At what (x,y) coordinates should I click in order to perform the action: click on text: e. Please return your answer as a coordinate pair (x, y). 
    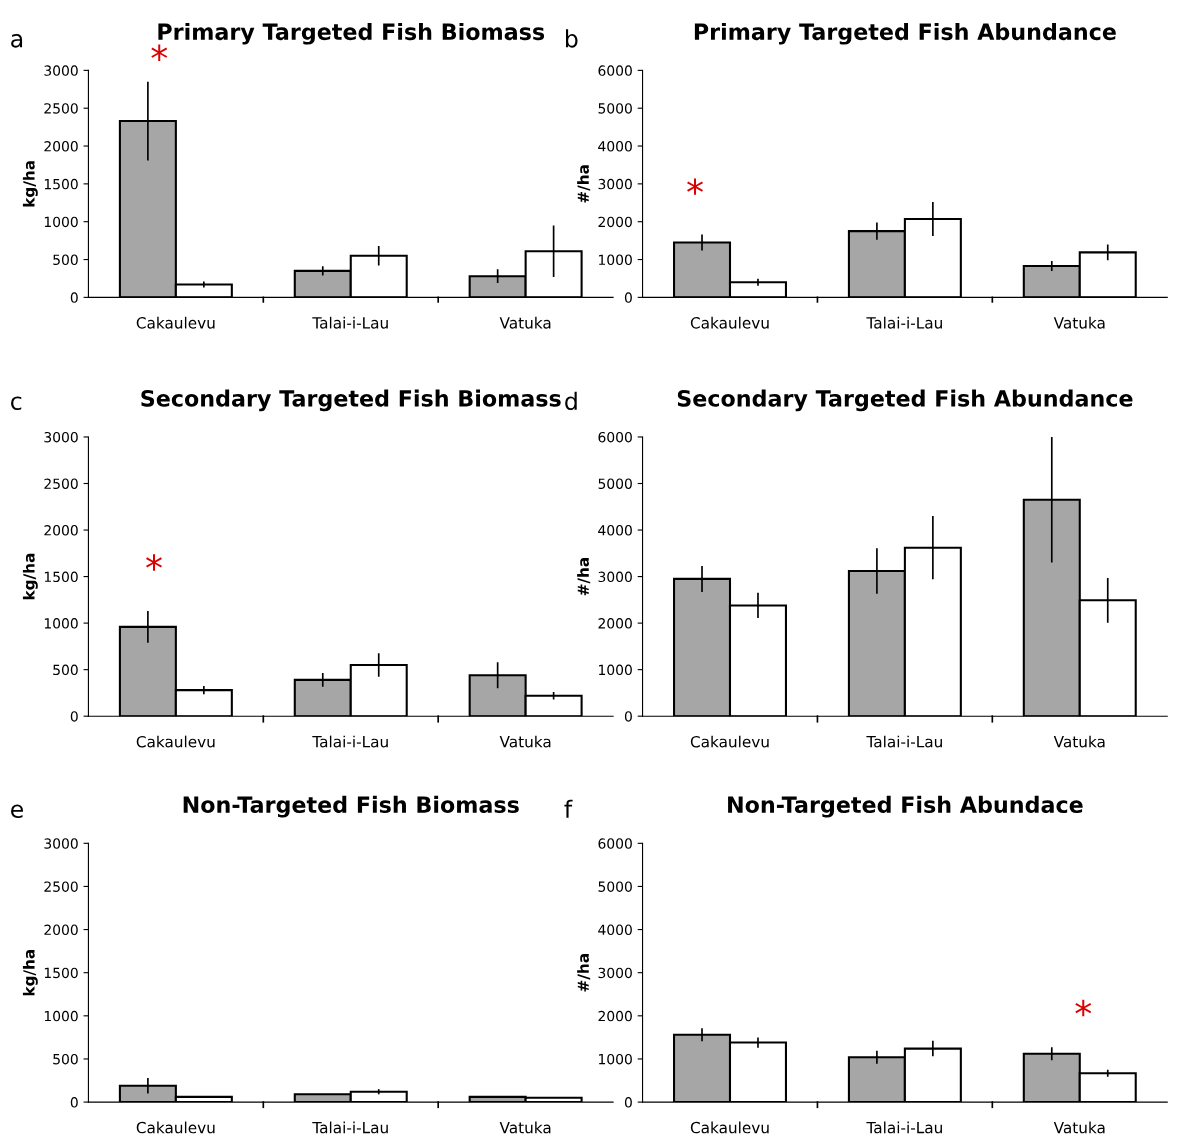
    Looking at the image, I should click on (17, 811).